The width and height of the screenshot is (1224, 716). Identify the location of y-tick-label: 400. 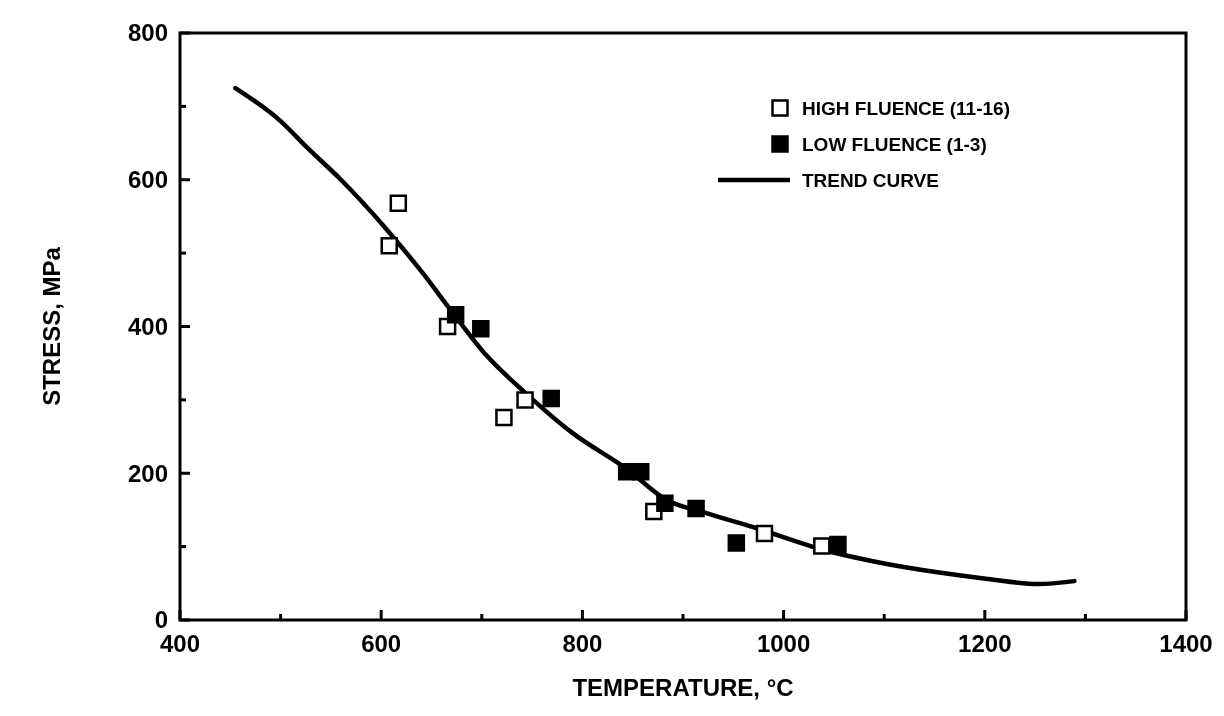
(147, 326).